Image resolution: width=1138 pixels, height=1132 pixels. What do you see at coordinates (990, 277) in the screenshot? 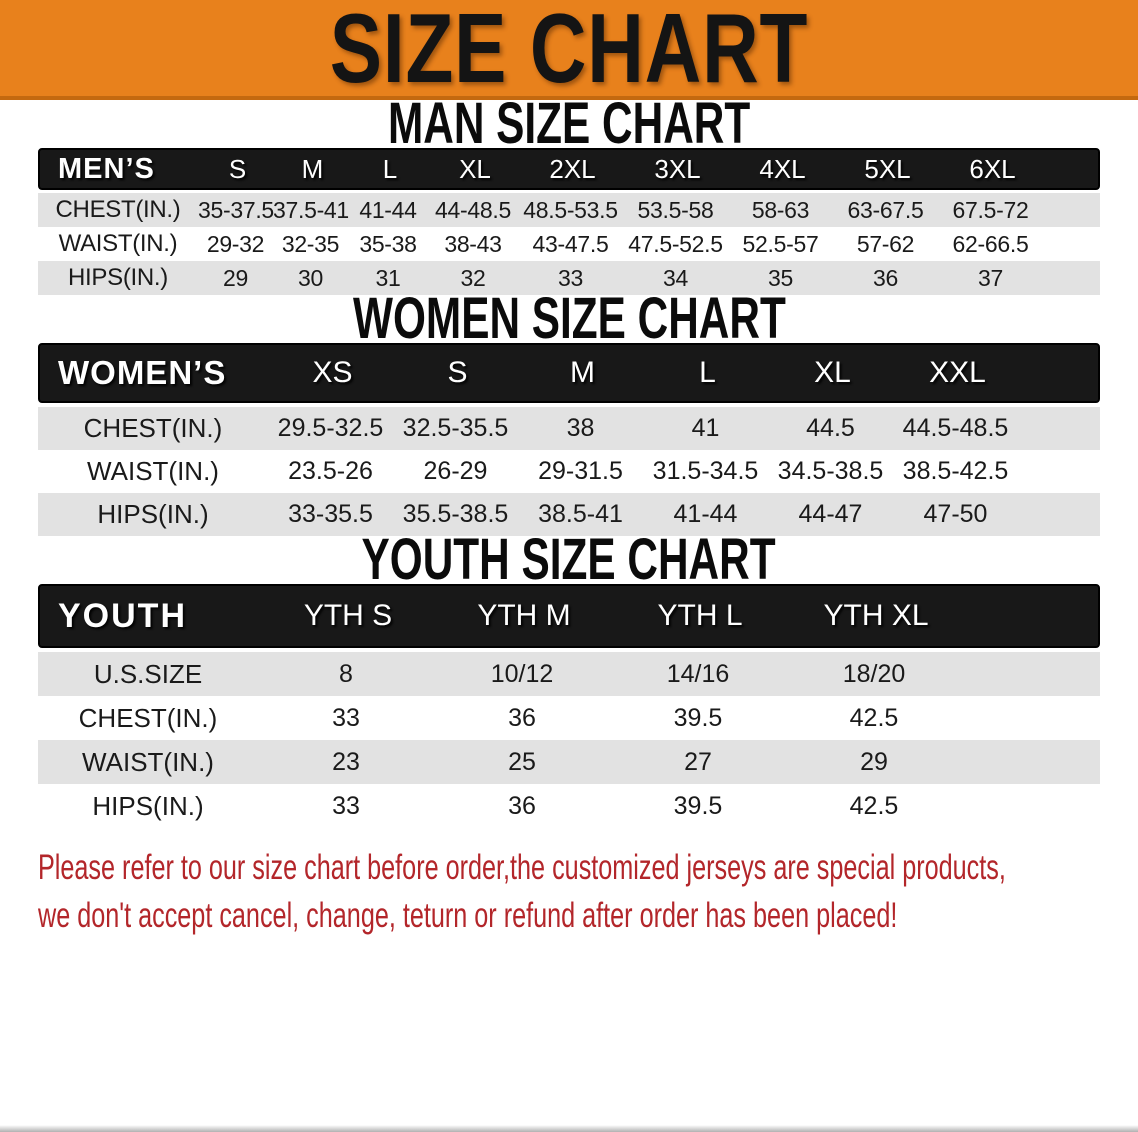
I see `size-cell: 37` at bounding box center [990, 277].